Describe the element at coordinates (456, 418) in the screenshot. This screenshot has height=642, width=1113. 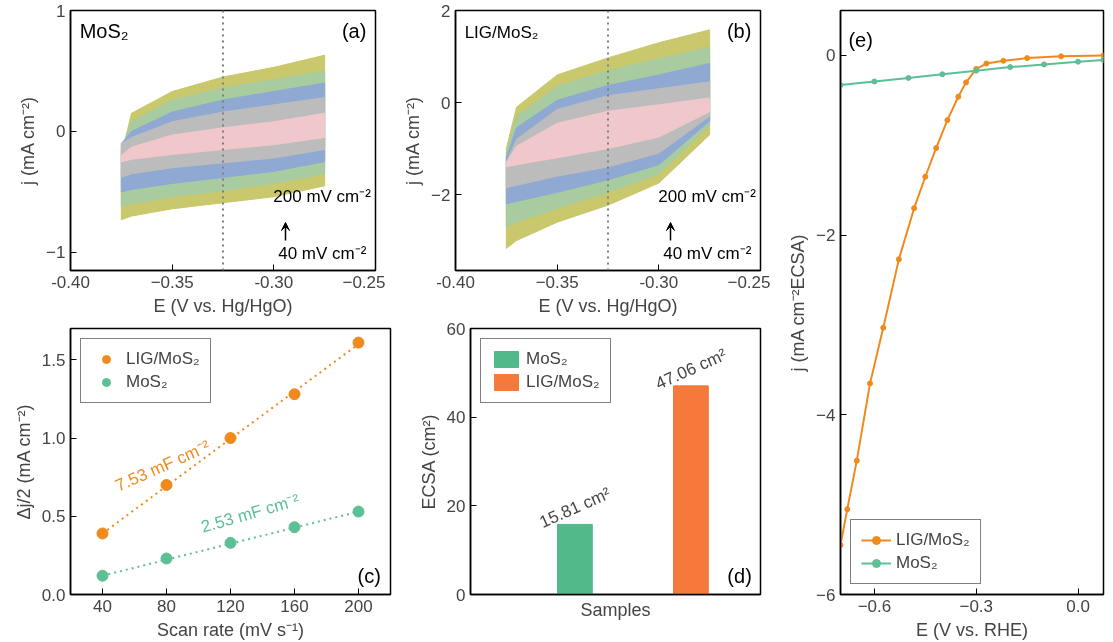
I see `y-tick-label: 40` at that location.